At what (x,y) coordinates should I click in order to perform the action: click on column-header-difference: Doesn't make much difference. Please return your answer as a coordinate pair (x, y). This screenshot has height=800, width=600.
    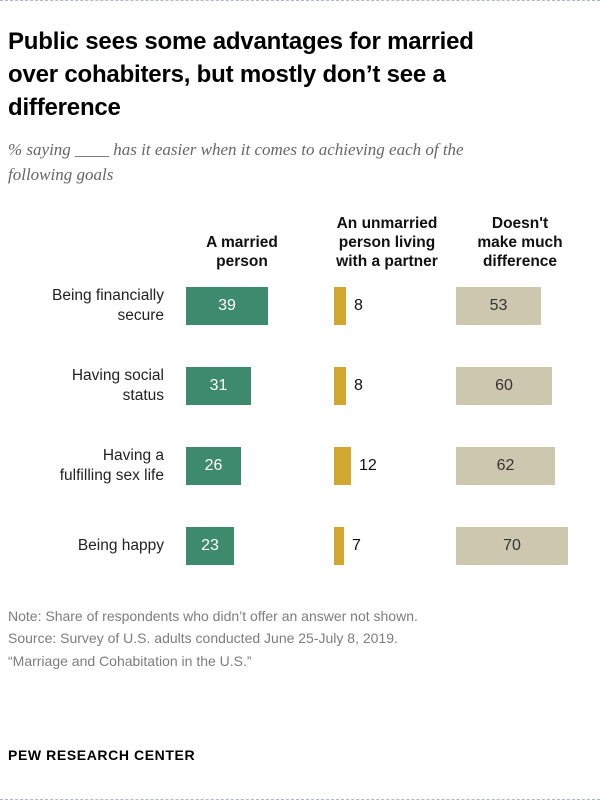
    Looking at the image, I should click on (520, 242).